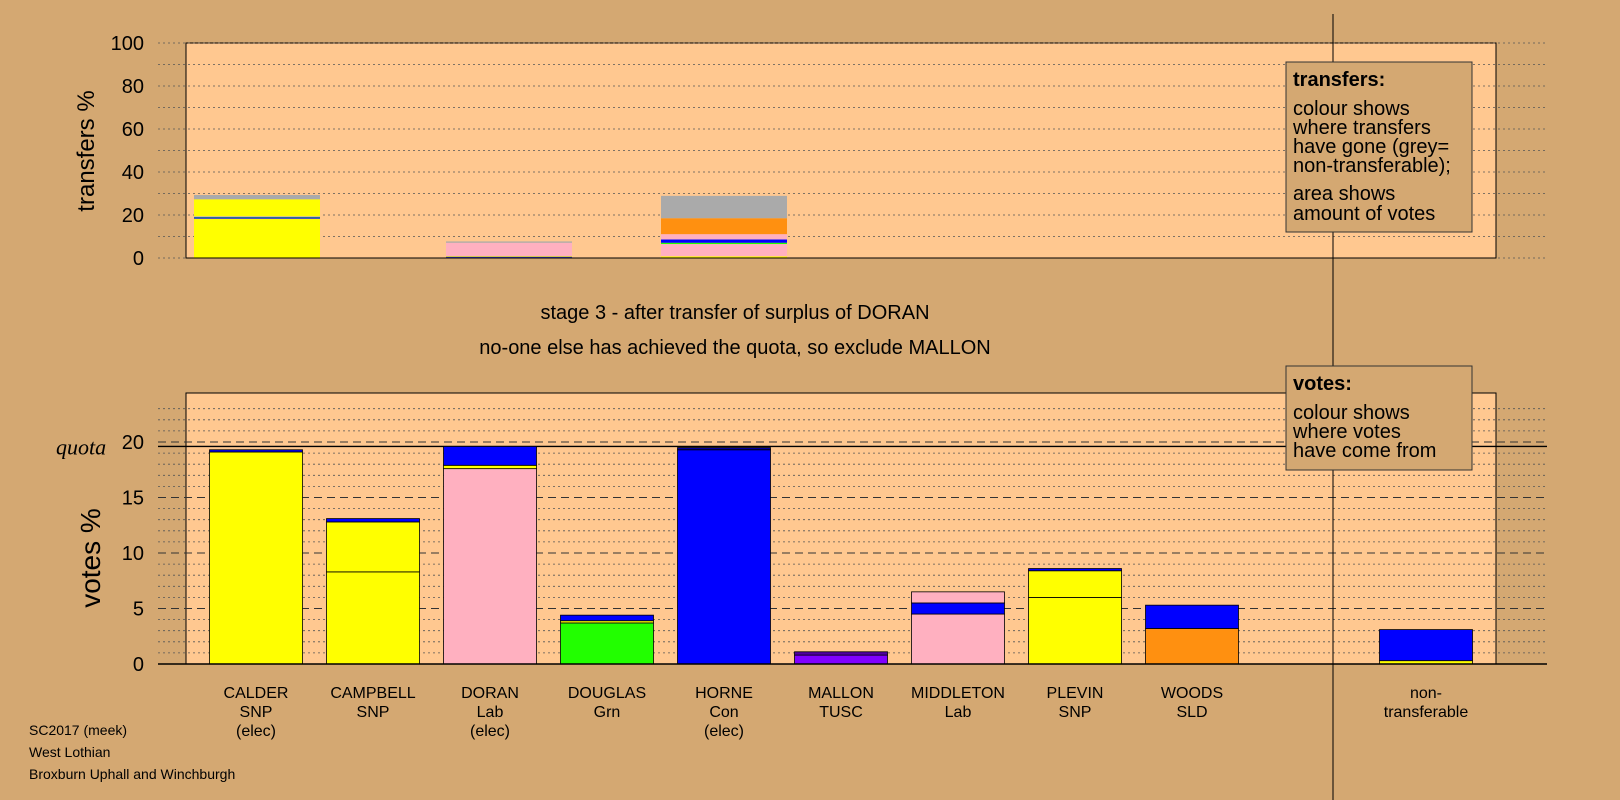  What do you see at coordinates (133, 554) in the screenshot?
I see `votes-tick-label: 10` at bounding box center [133, 554].